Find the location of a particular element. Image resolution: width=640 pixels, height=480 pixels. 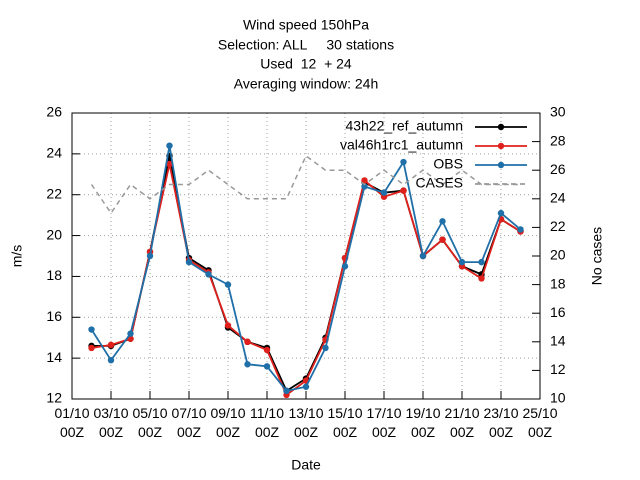

title-line: Selection: ALL 30 stations is located at coordinates (306, 45).